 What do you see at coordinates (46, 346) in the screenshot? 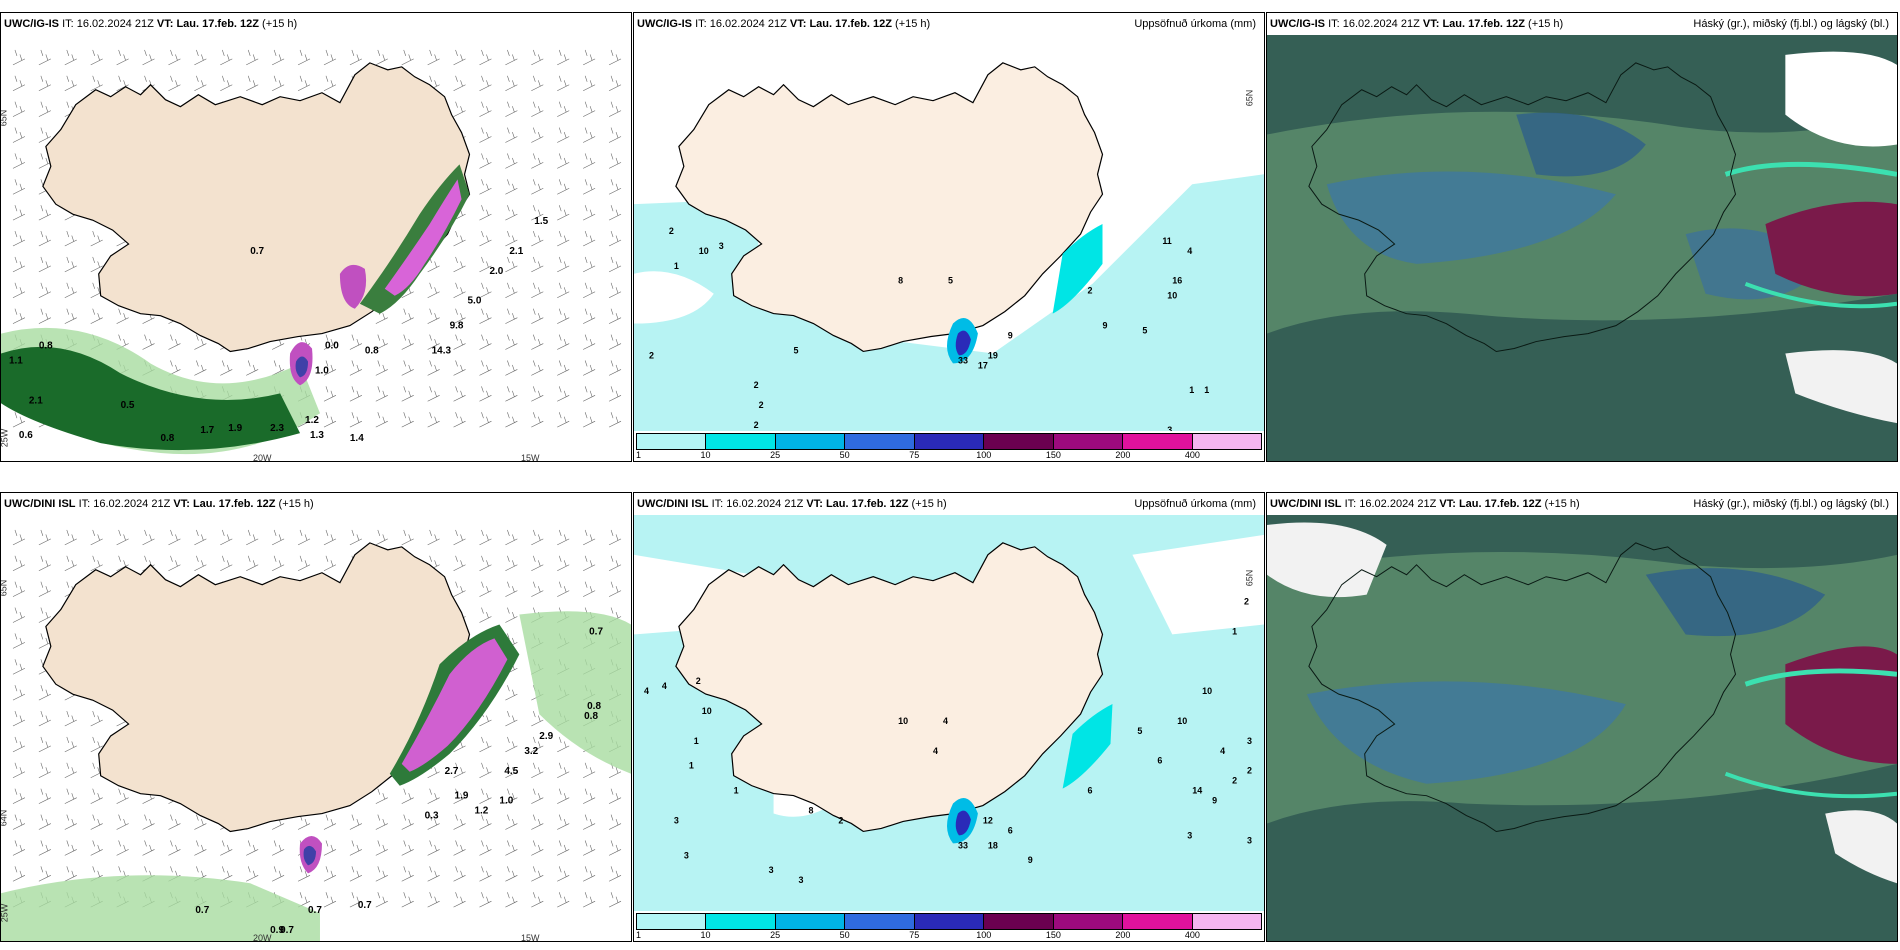
I see `map-value-label: 0.8` at bounding box center [46, 346].